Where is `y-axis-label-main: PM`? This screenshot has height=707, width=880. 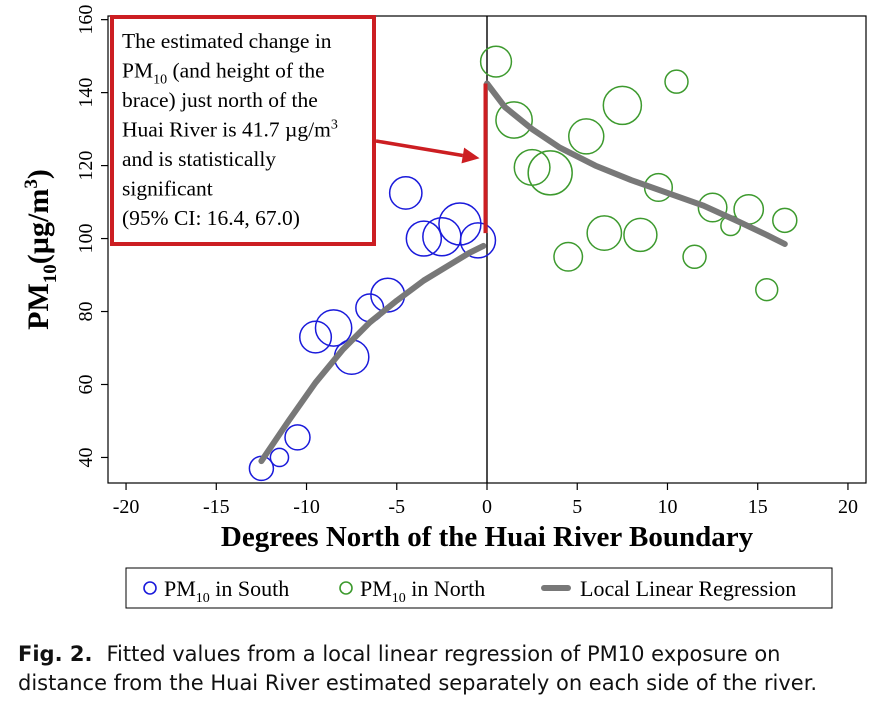
y-axis-label-main: PM is located at coordinates (38, 306).